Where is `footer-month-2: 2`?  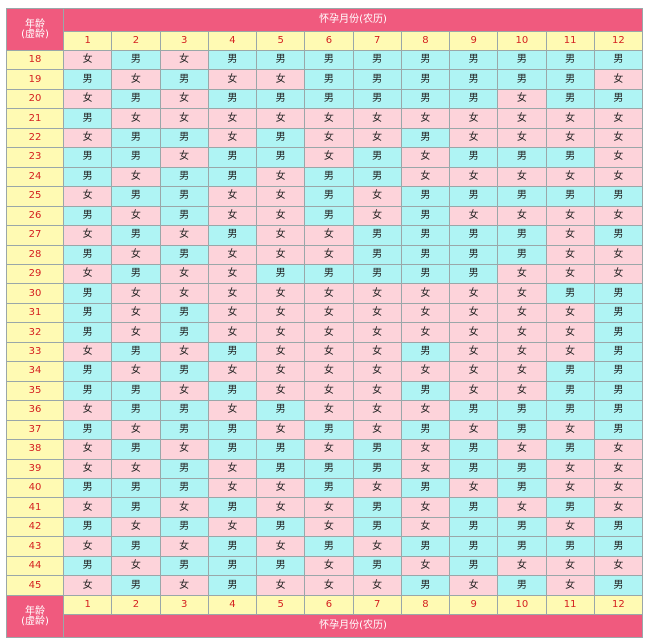 footer-month-2: 2 is located at coordinates (136, 605).